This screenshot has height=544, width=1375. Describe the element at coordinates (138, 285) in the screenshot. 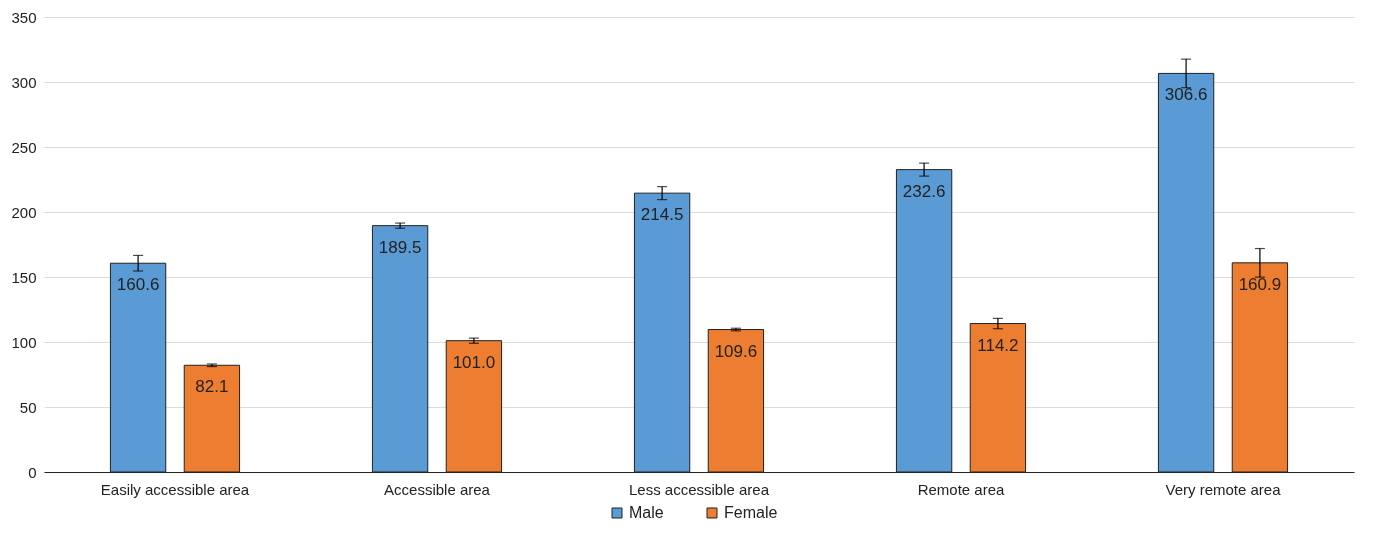

I see `data-label: 160.6` at that location.